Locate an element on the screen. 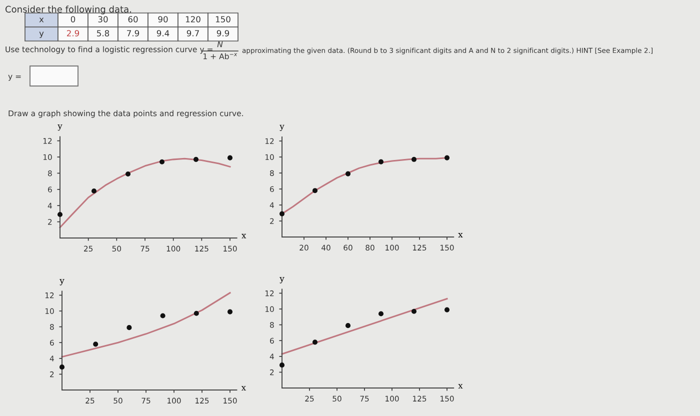 The height and width of the screenshot is (416, 700). text: 9.4 is located at coordinates (163, 33).